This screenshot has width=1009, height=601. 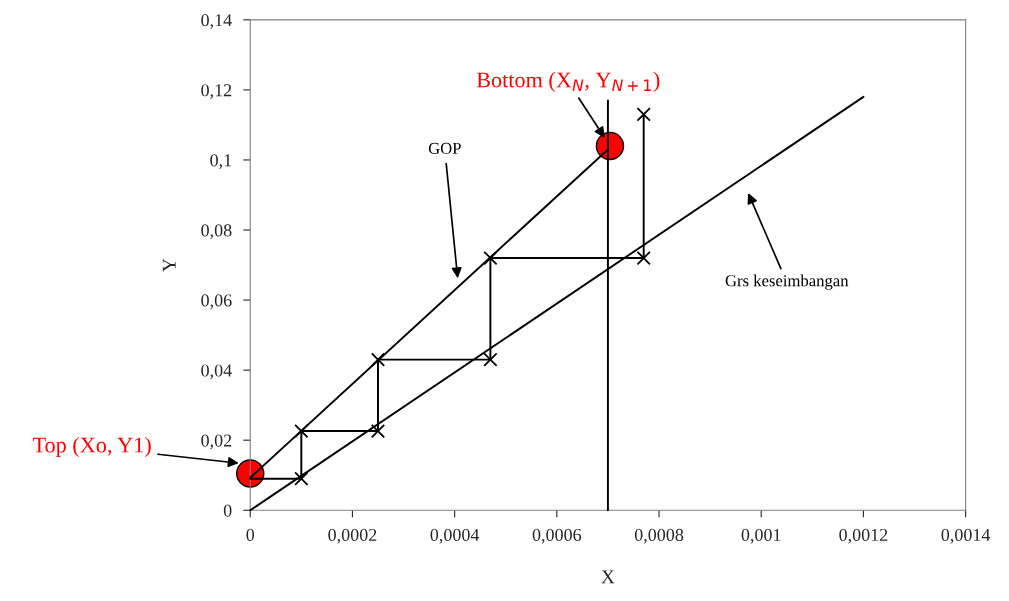 I want to click on y-tick-label: 0,08, so click(x=216, y=232).